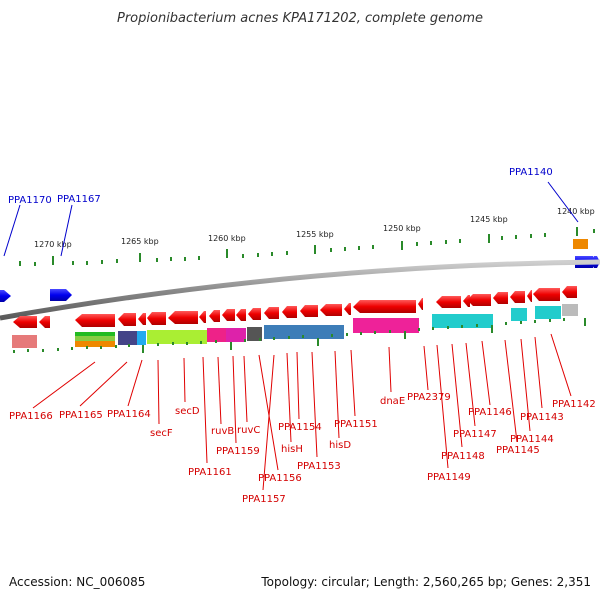  What do you see at coordinates (210, 472) in the screenshot?
I see `gene-label-reverse: PPA1161` at bounding box center [210, 472].